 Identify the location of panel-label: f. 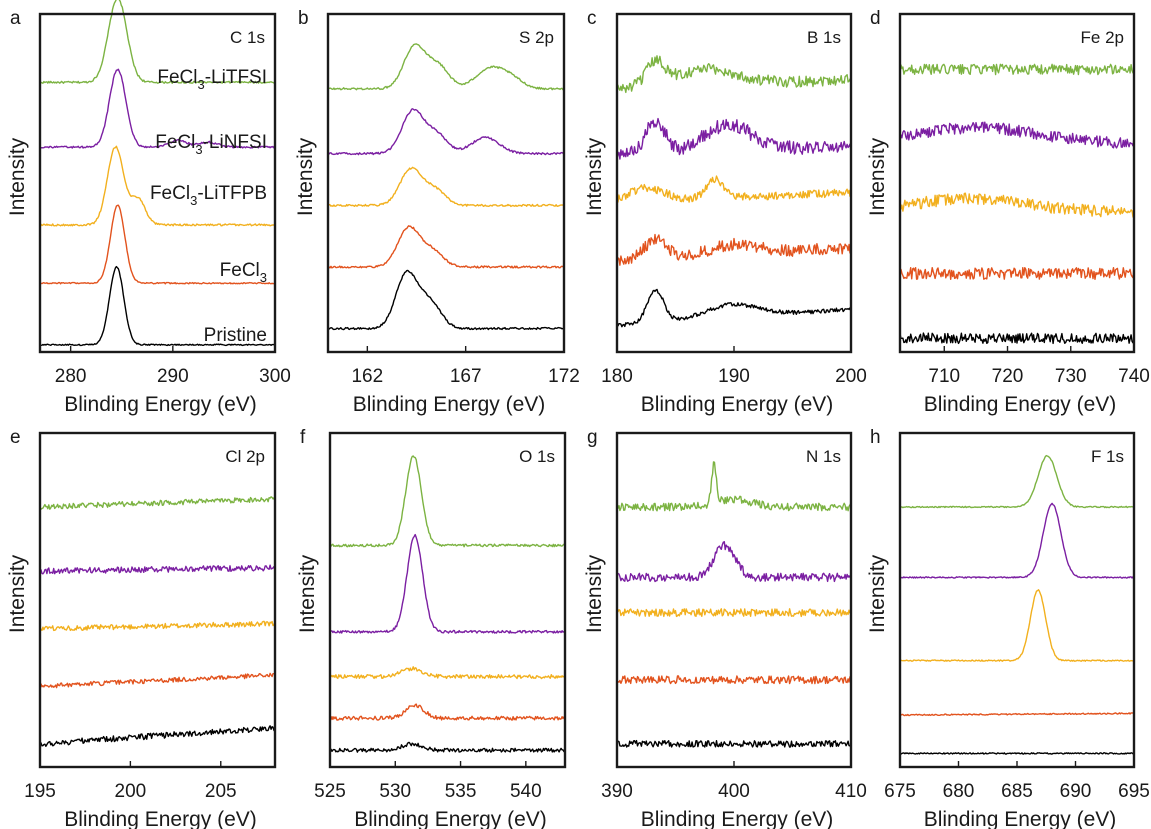
(303, 437).